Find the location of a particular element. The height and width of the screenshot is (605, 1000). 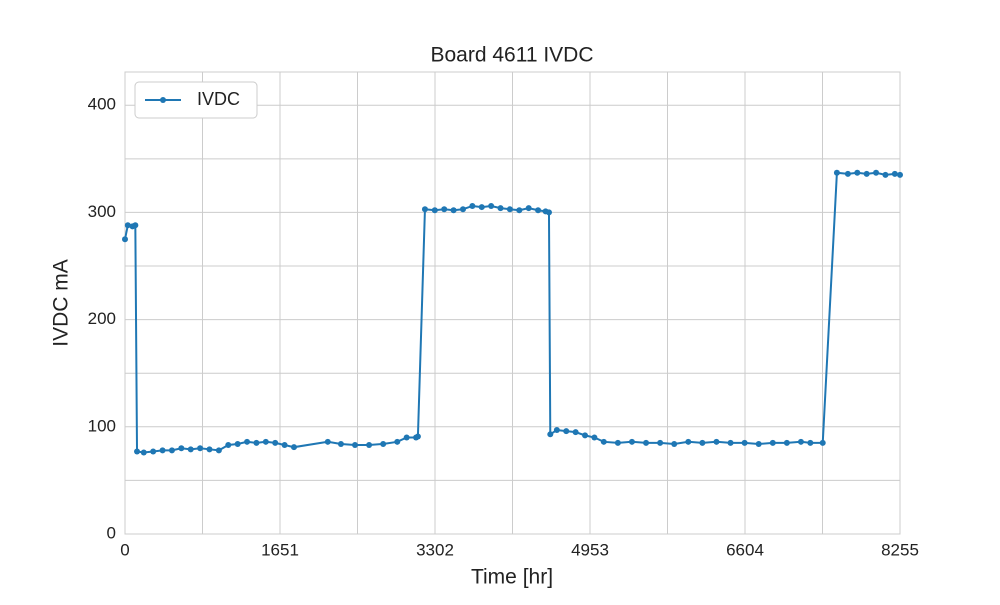

x-tick-label: 3302 is located at coordinates (435, 549).